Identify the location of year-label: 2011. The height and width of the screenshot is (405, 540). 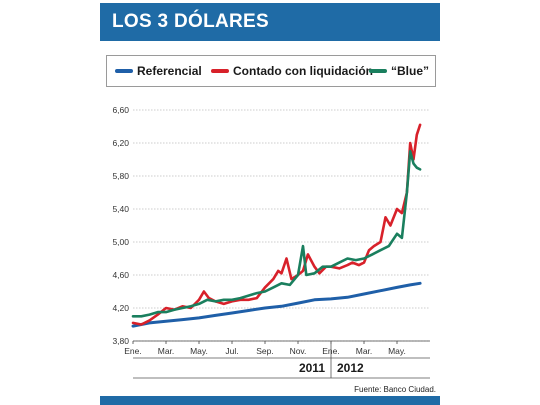
(312, 368).